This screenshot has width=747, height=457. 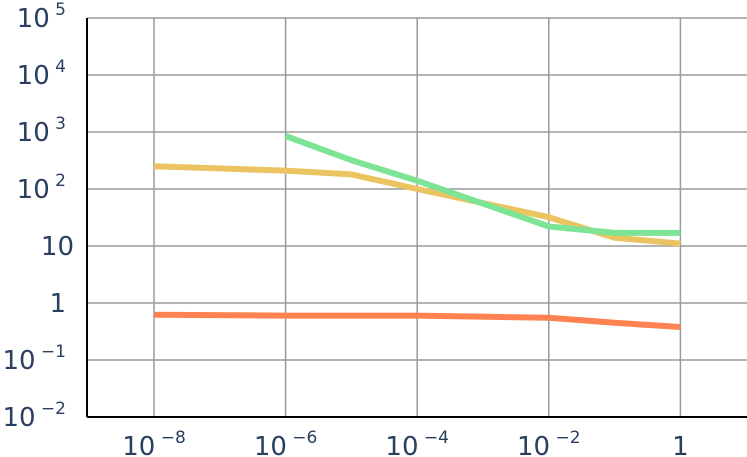 I want to click on x-tick-label-4: 1, so click(x=680, y=444).